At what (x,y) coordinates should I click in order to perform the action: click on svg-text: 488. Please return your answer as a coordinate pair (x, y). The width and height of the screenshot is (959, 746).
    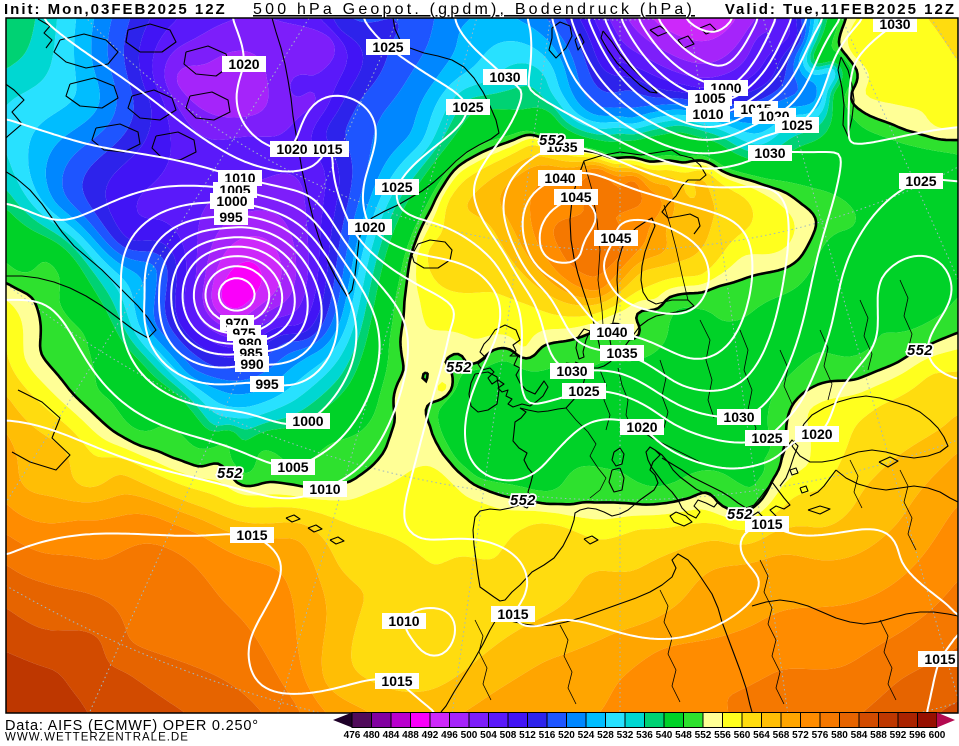
    Looking at the image, I should click on (410, 735).